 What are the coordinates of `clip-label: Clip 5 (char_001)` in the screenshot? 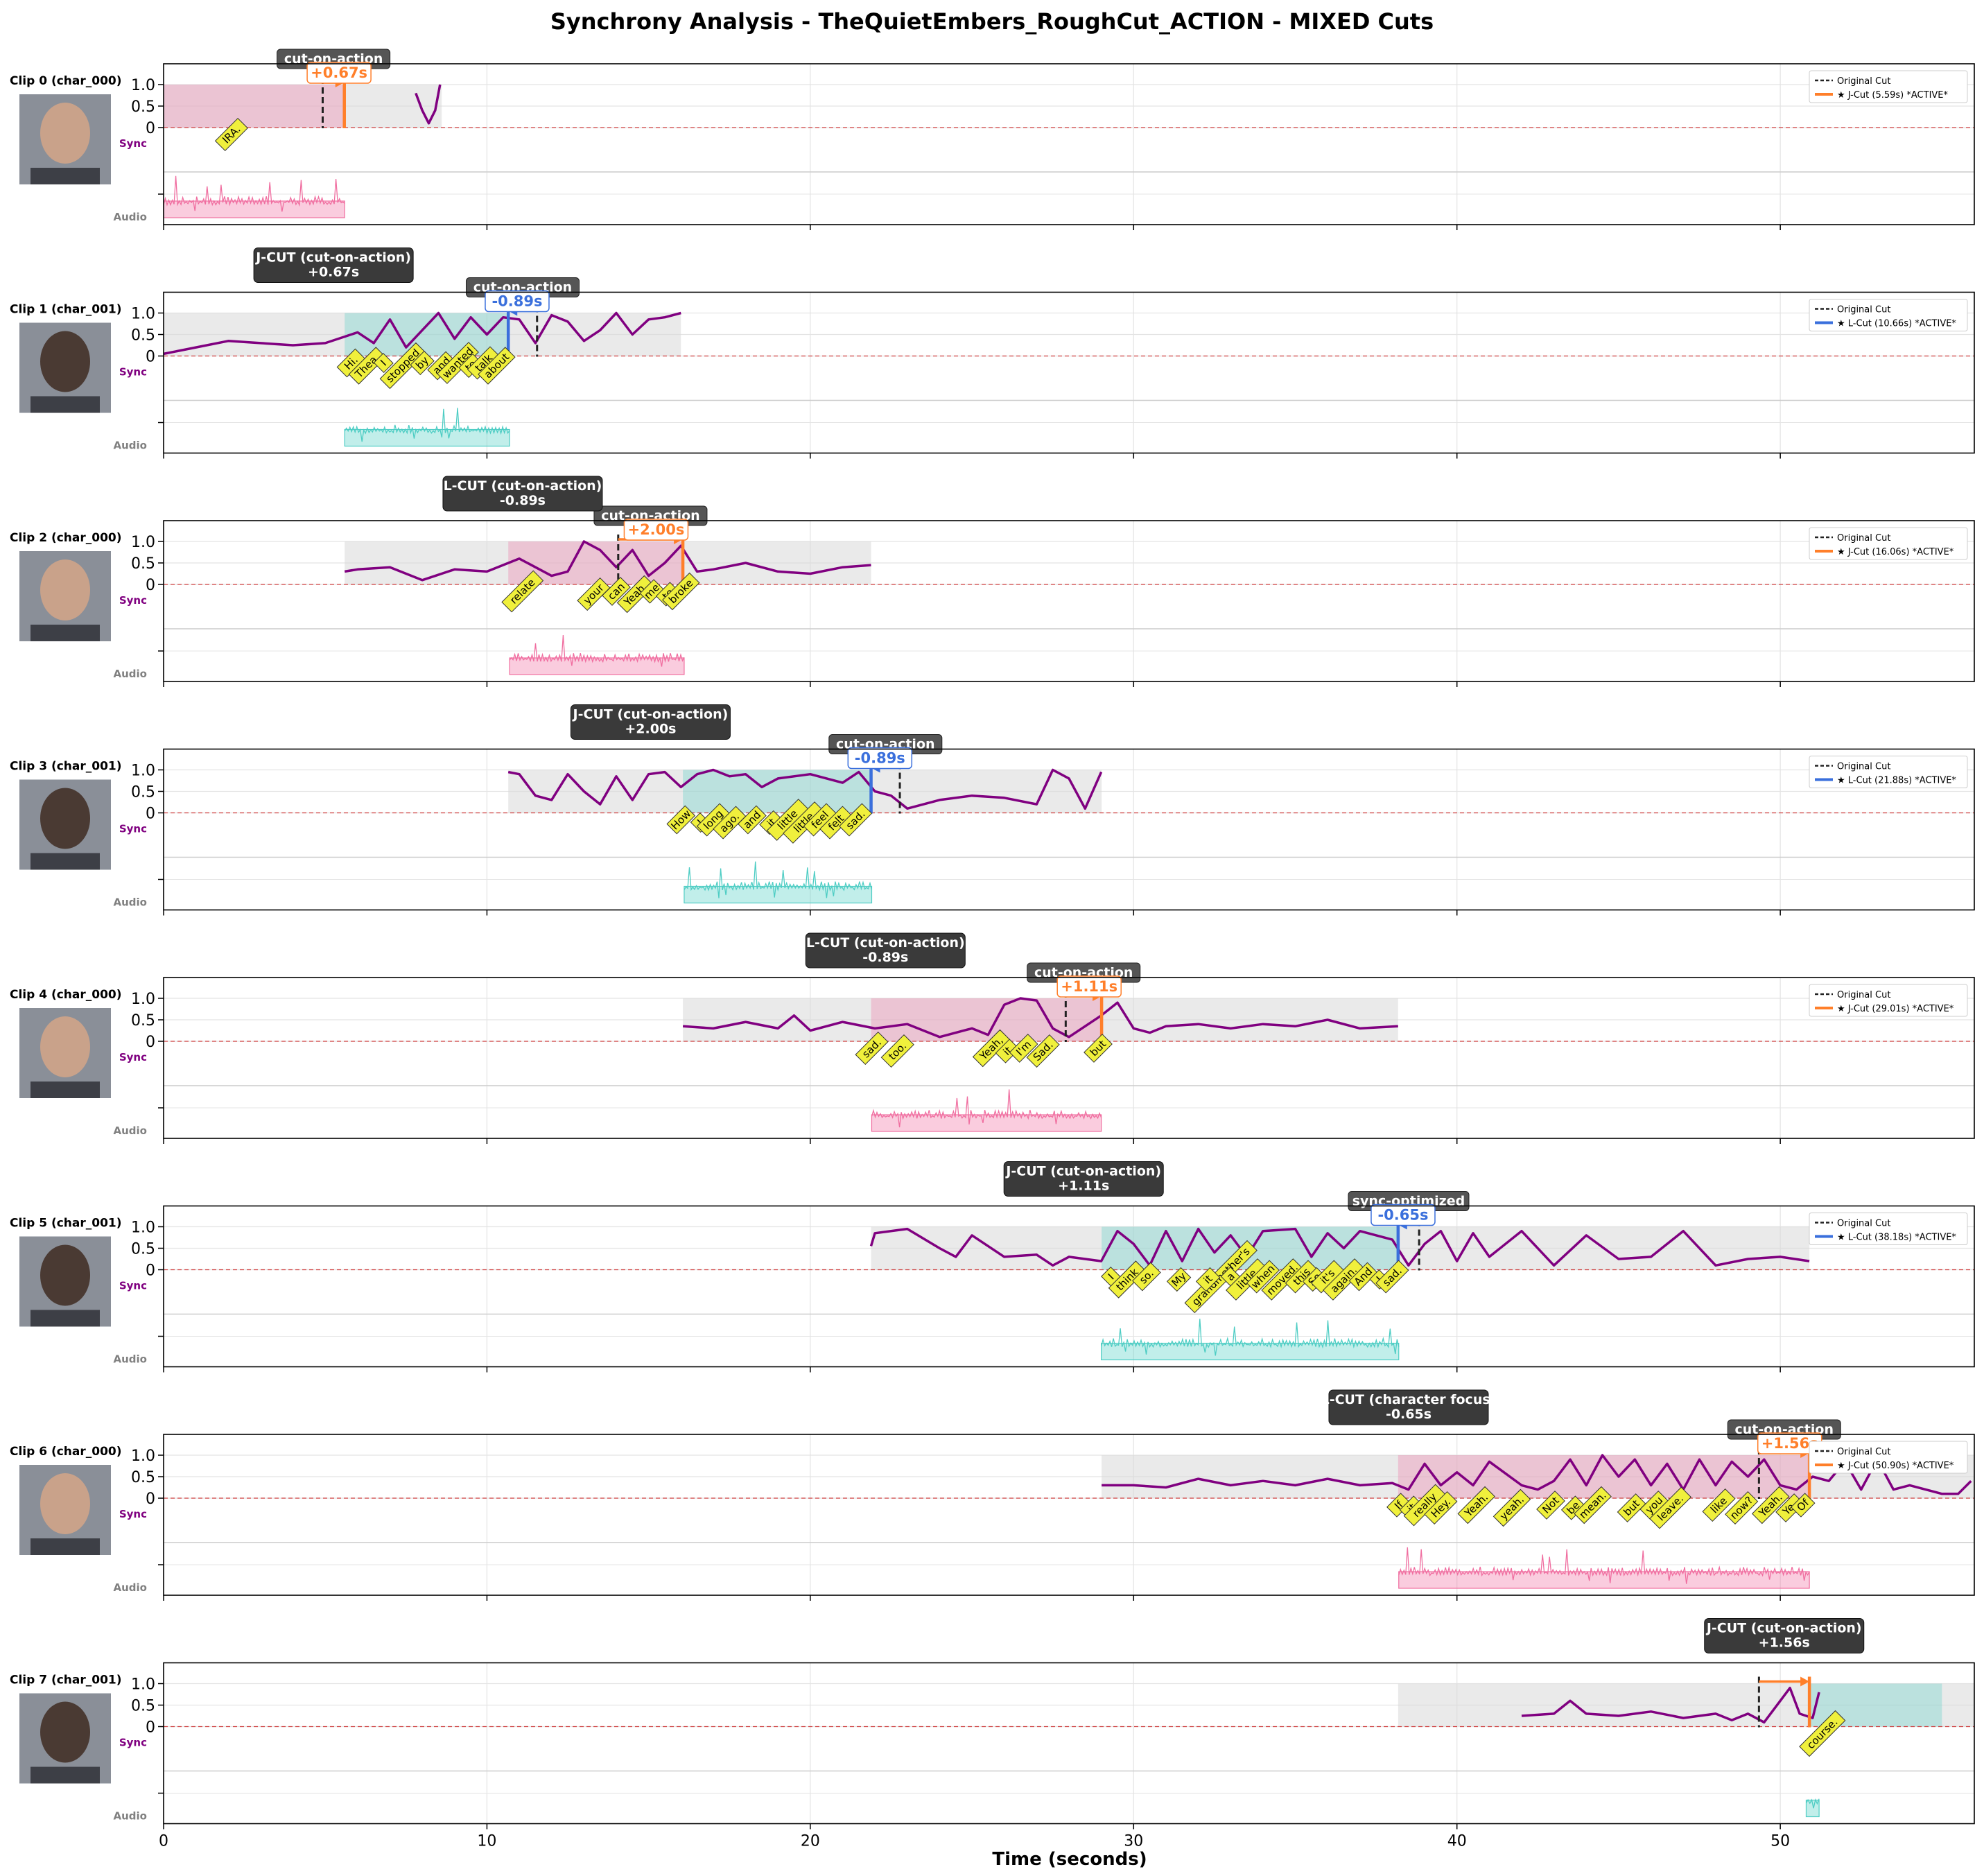 It's located at (66, 1224).